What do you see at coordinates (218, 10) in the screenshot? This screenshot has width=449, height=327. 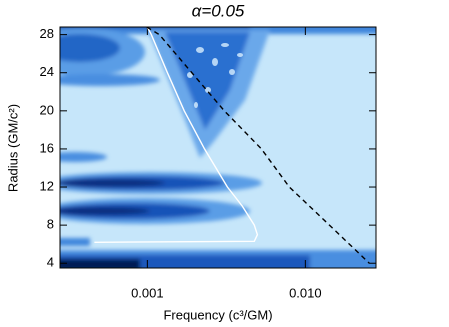 I see `chart-title: α=0.05` at bounding box center [218, 10].